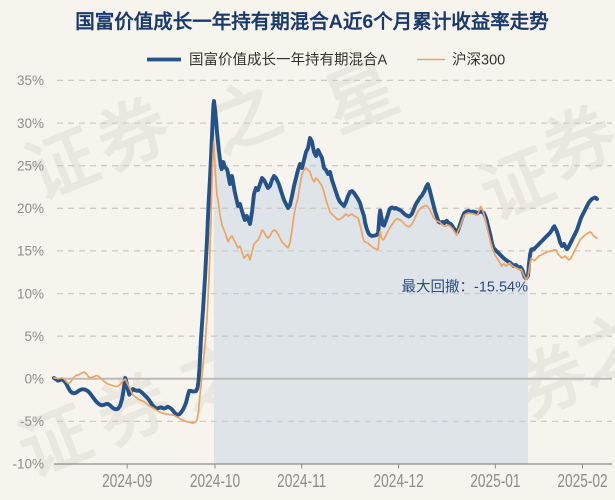  I want to click on svg-text: 0%, so click(34, 379).